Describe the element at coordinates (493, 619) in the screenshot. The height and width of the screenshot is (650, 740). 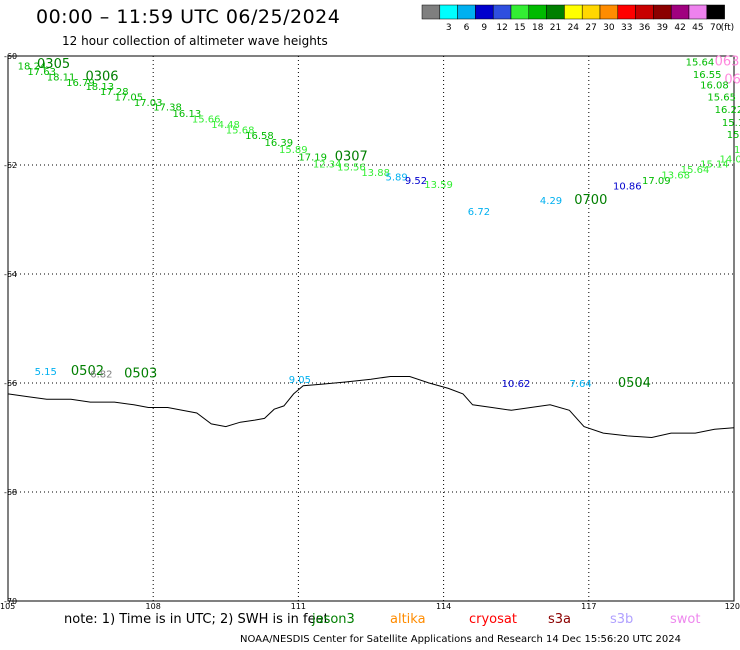
I see `mission-label-cryosat: cryosat` at that location.